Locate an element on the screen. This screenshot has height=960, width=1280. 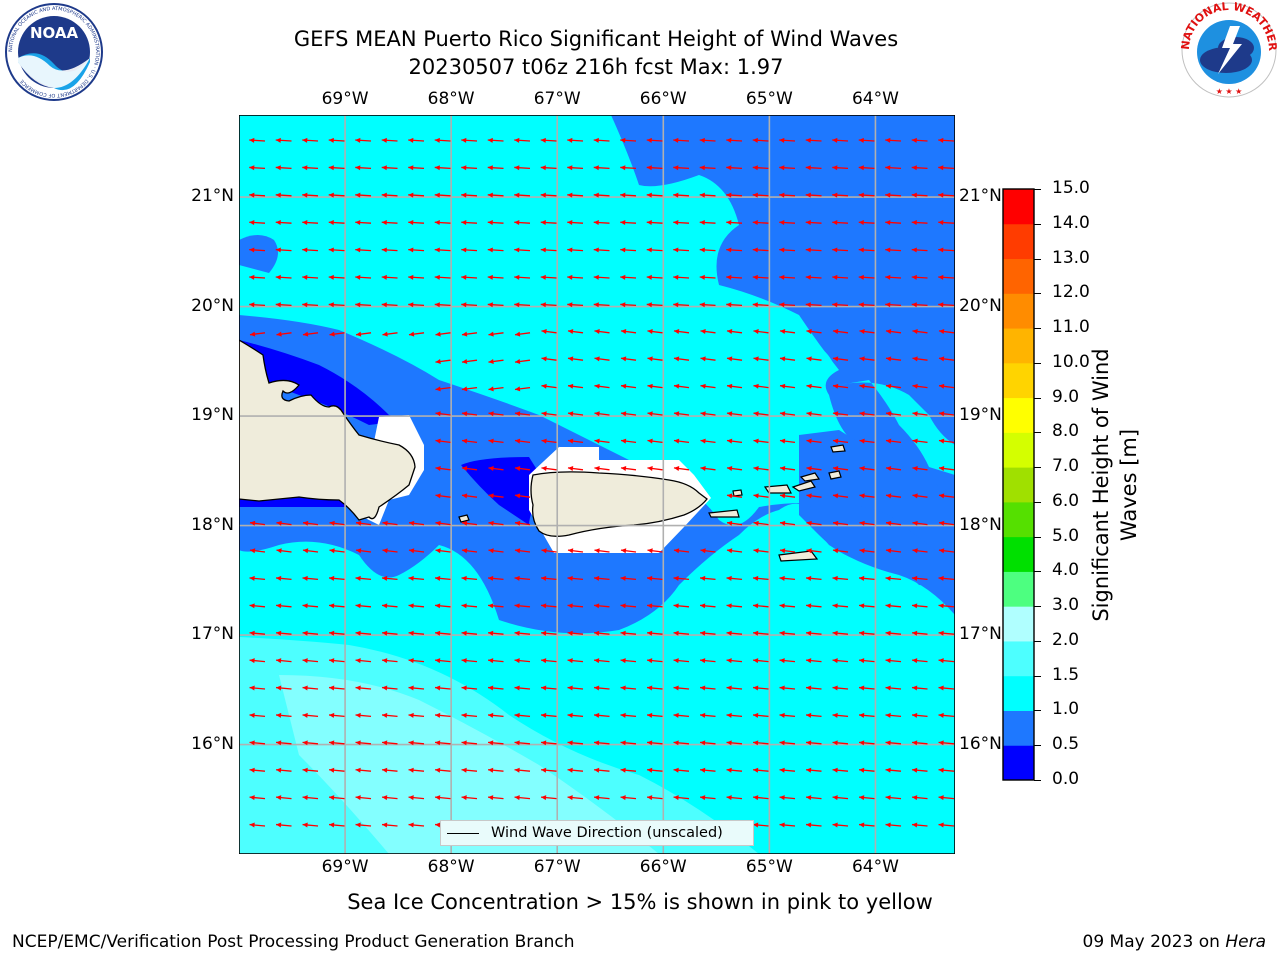
lat-label-right: 16°N is located at coordinates (980, 743).